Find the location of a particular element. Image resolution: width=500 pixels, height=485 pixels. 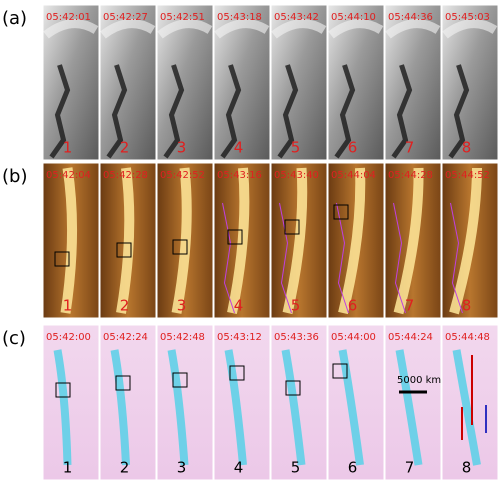

timestamp: 05:43:12 is located at coordinates (239, 337).